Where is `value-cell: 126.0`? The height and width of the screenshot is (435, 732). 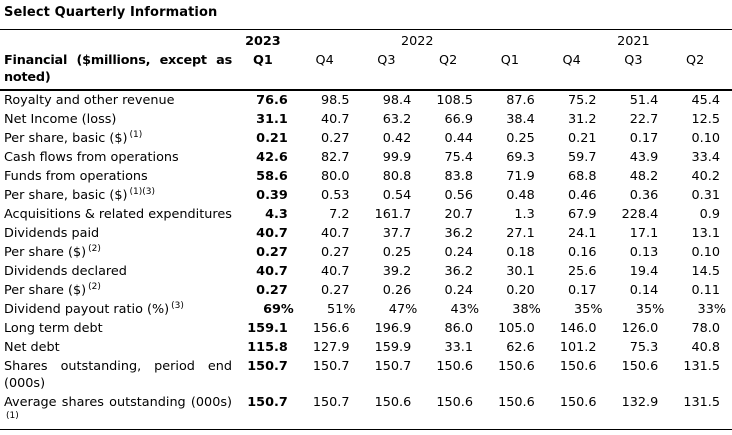
value-cell: 126.0 is located at coordinates (640, 328).